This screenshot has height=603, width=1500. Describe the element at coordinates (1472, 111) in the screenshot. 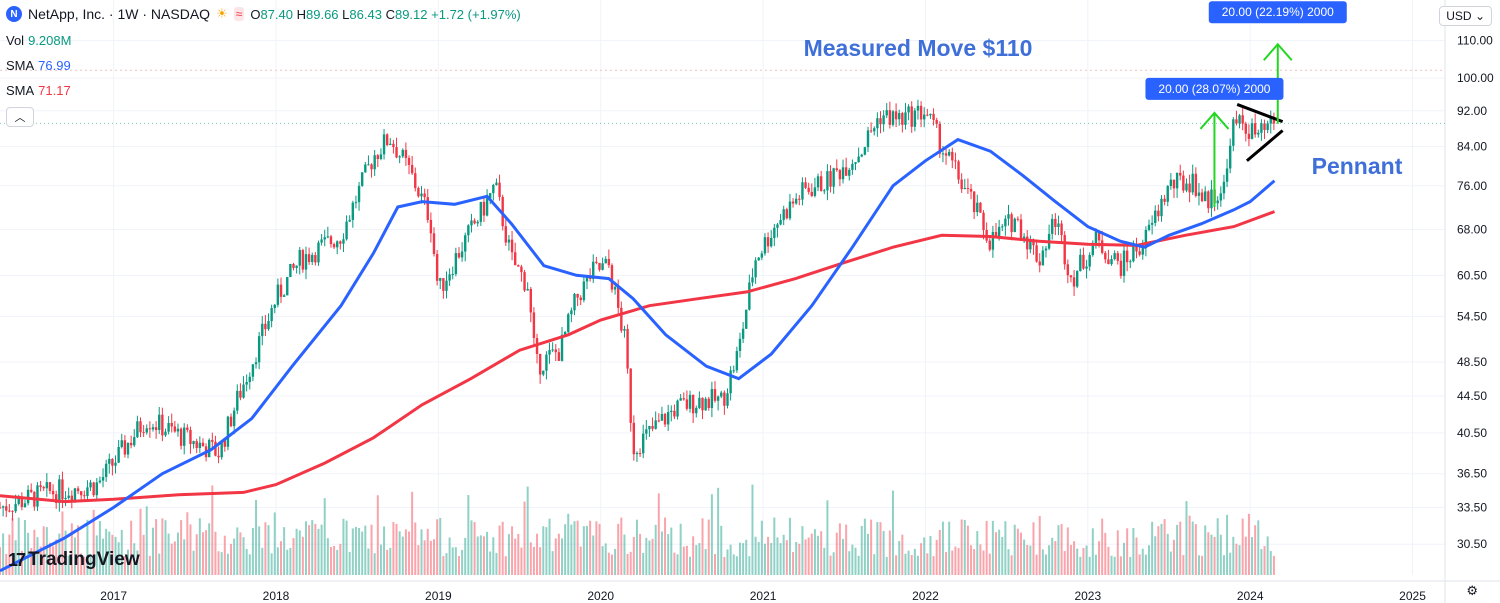

I see `y-tick-label: 92.00` at that location.